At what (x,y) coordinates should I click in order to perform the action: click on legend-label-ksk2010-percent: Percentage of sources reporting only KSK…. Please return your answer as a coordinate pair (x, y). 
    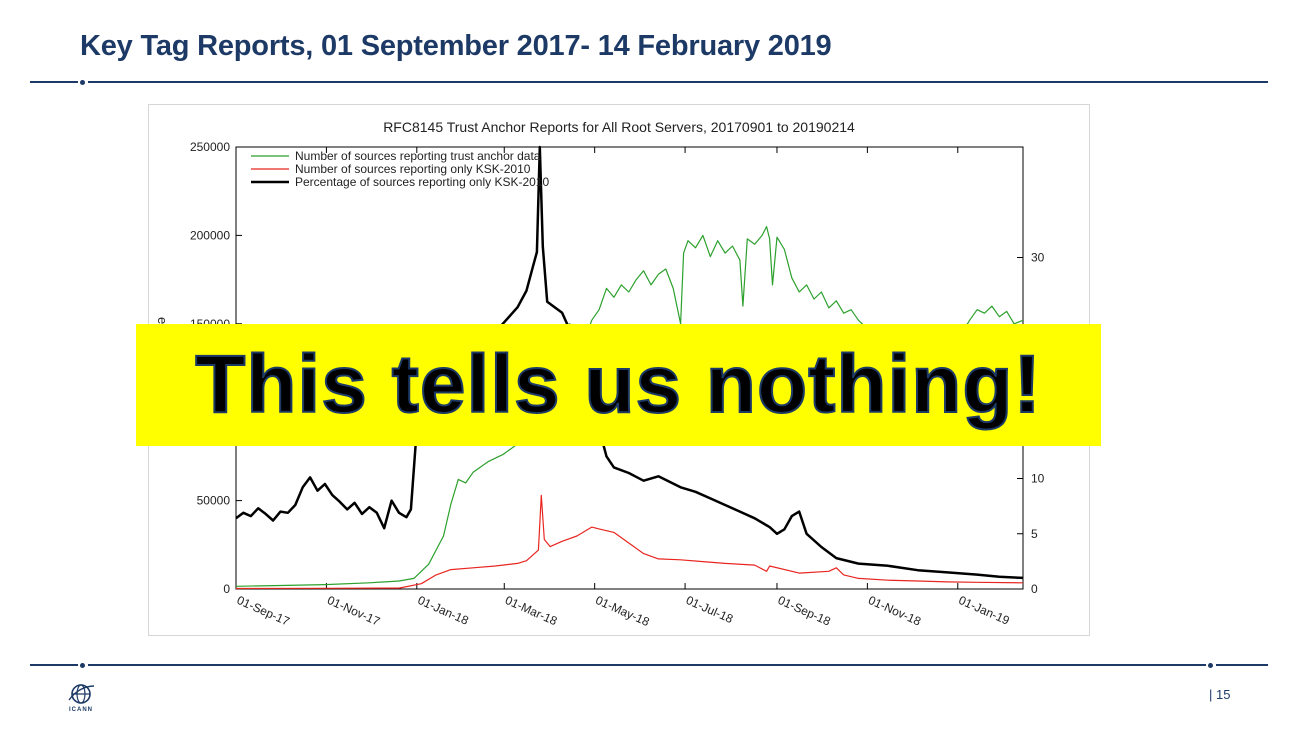
    Looking at the image, I should click on (422, 182).